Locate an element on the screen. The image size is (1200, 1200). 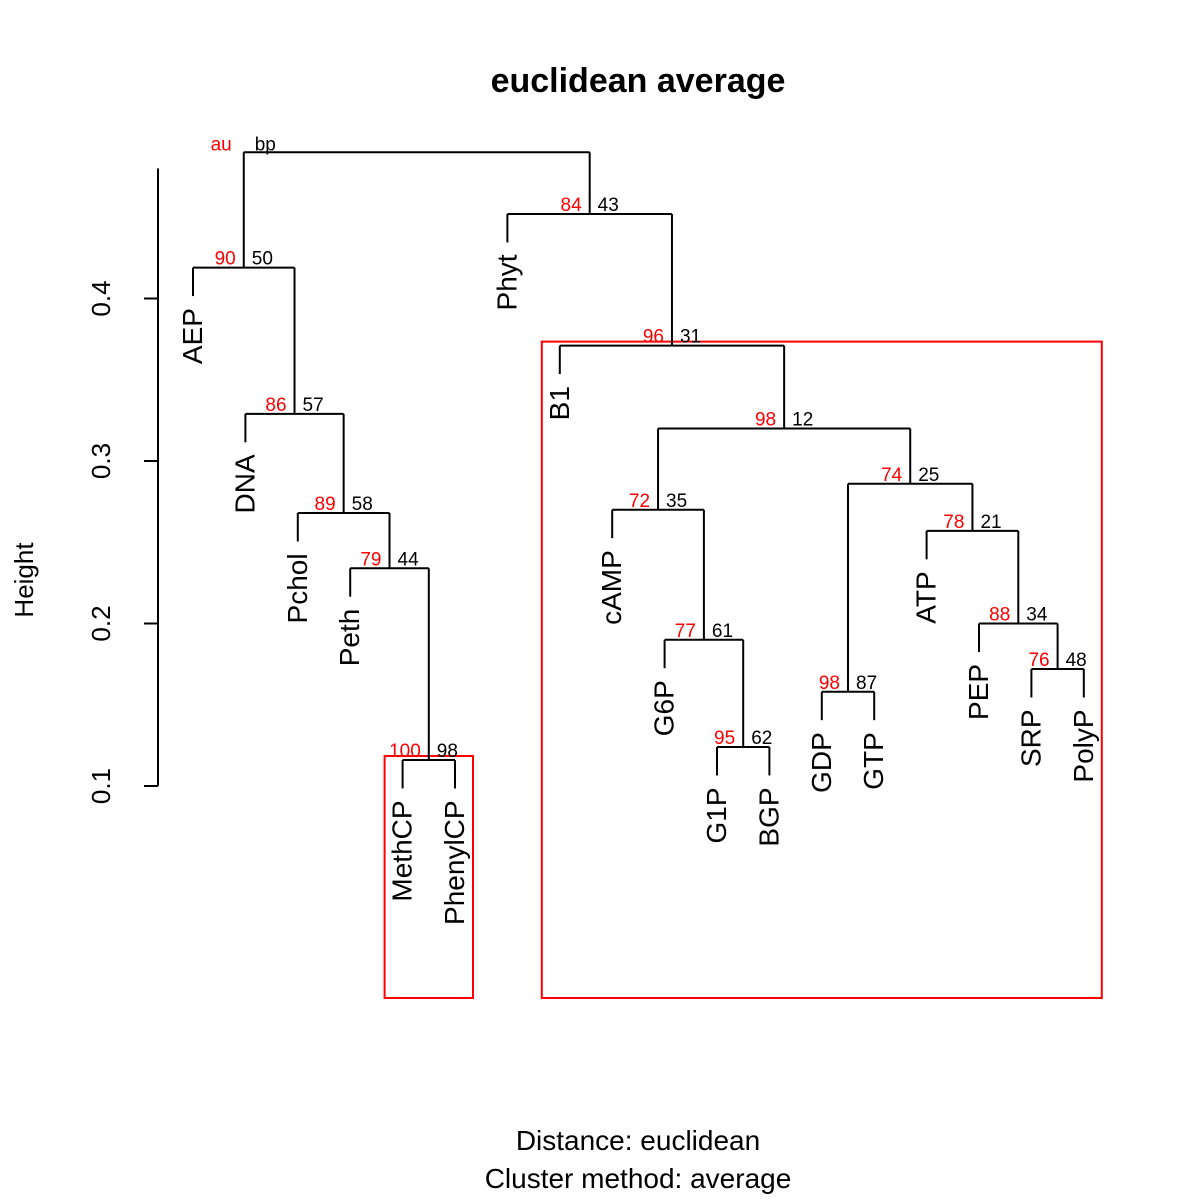
bp-value-16: 43 is located at coordinates (608, 205).